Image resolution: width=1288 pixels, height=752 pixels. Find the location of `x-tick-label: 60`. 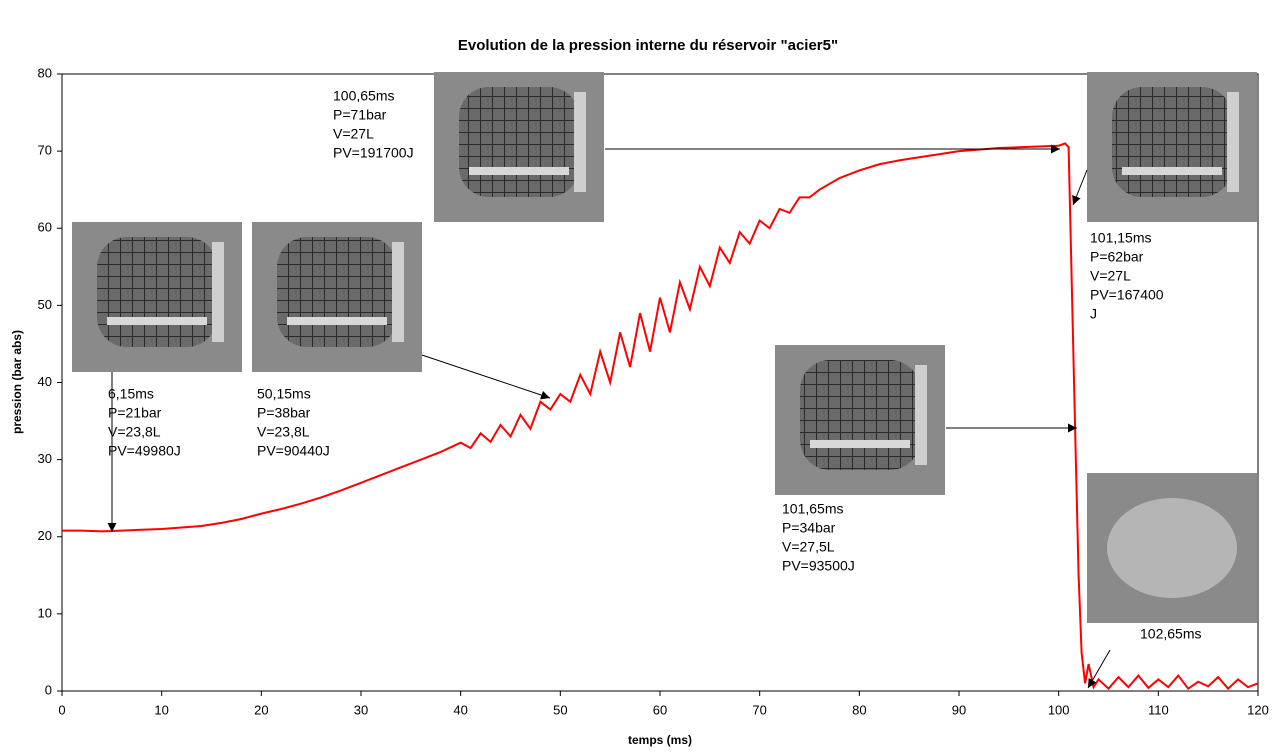

x-tick-label: 60 is located at coordinates (660, 709).